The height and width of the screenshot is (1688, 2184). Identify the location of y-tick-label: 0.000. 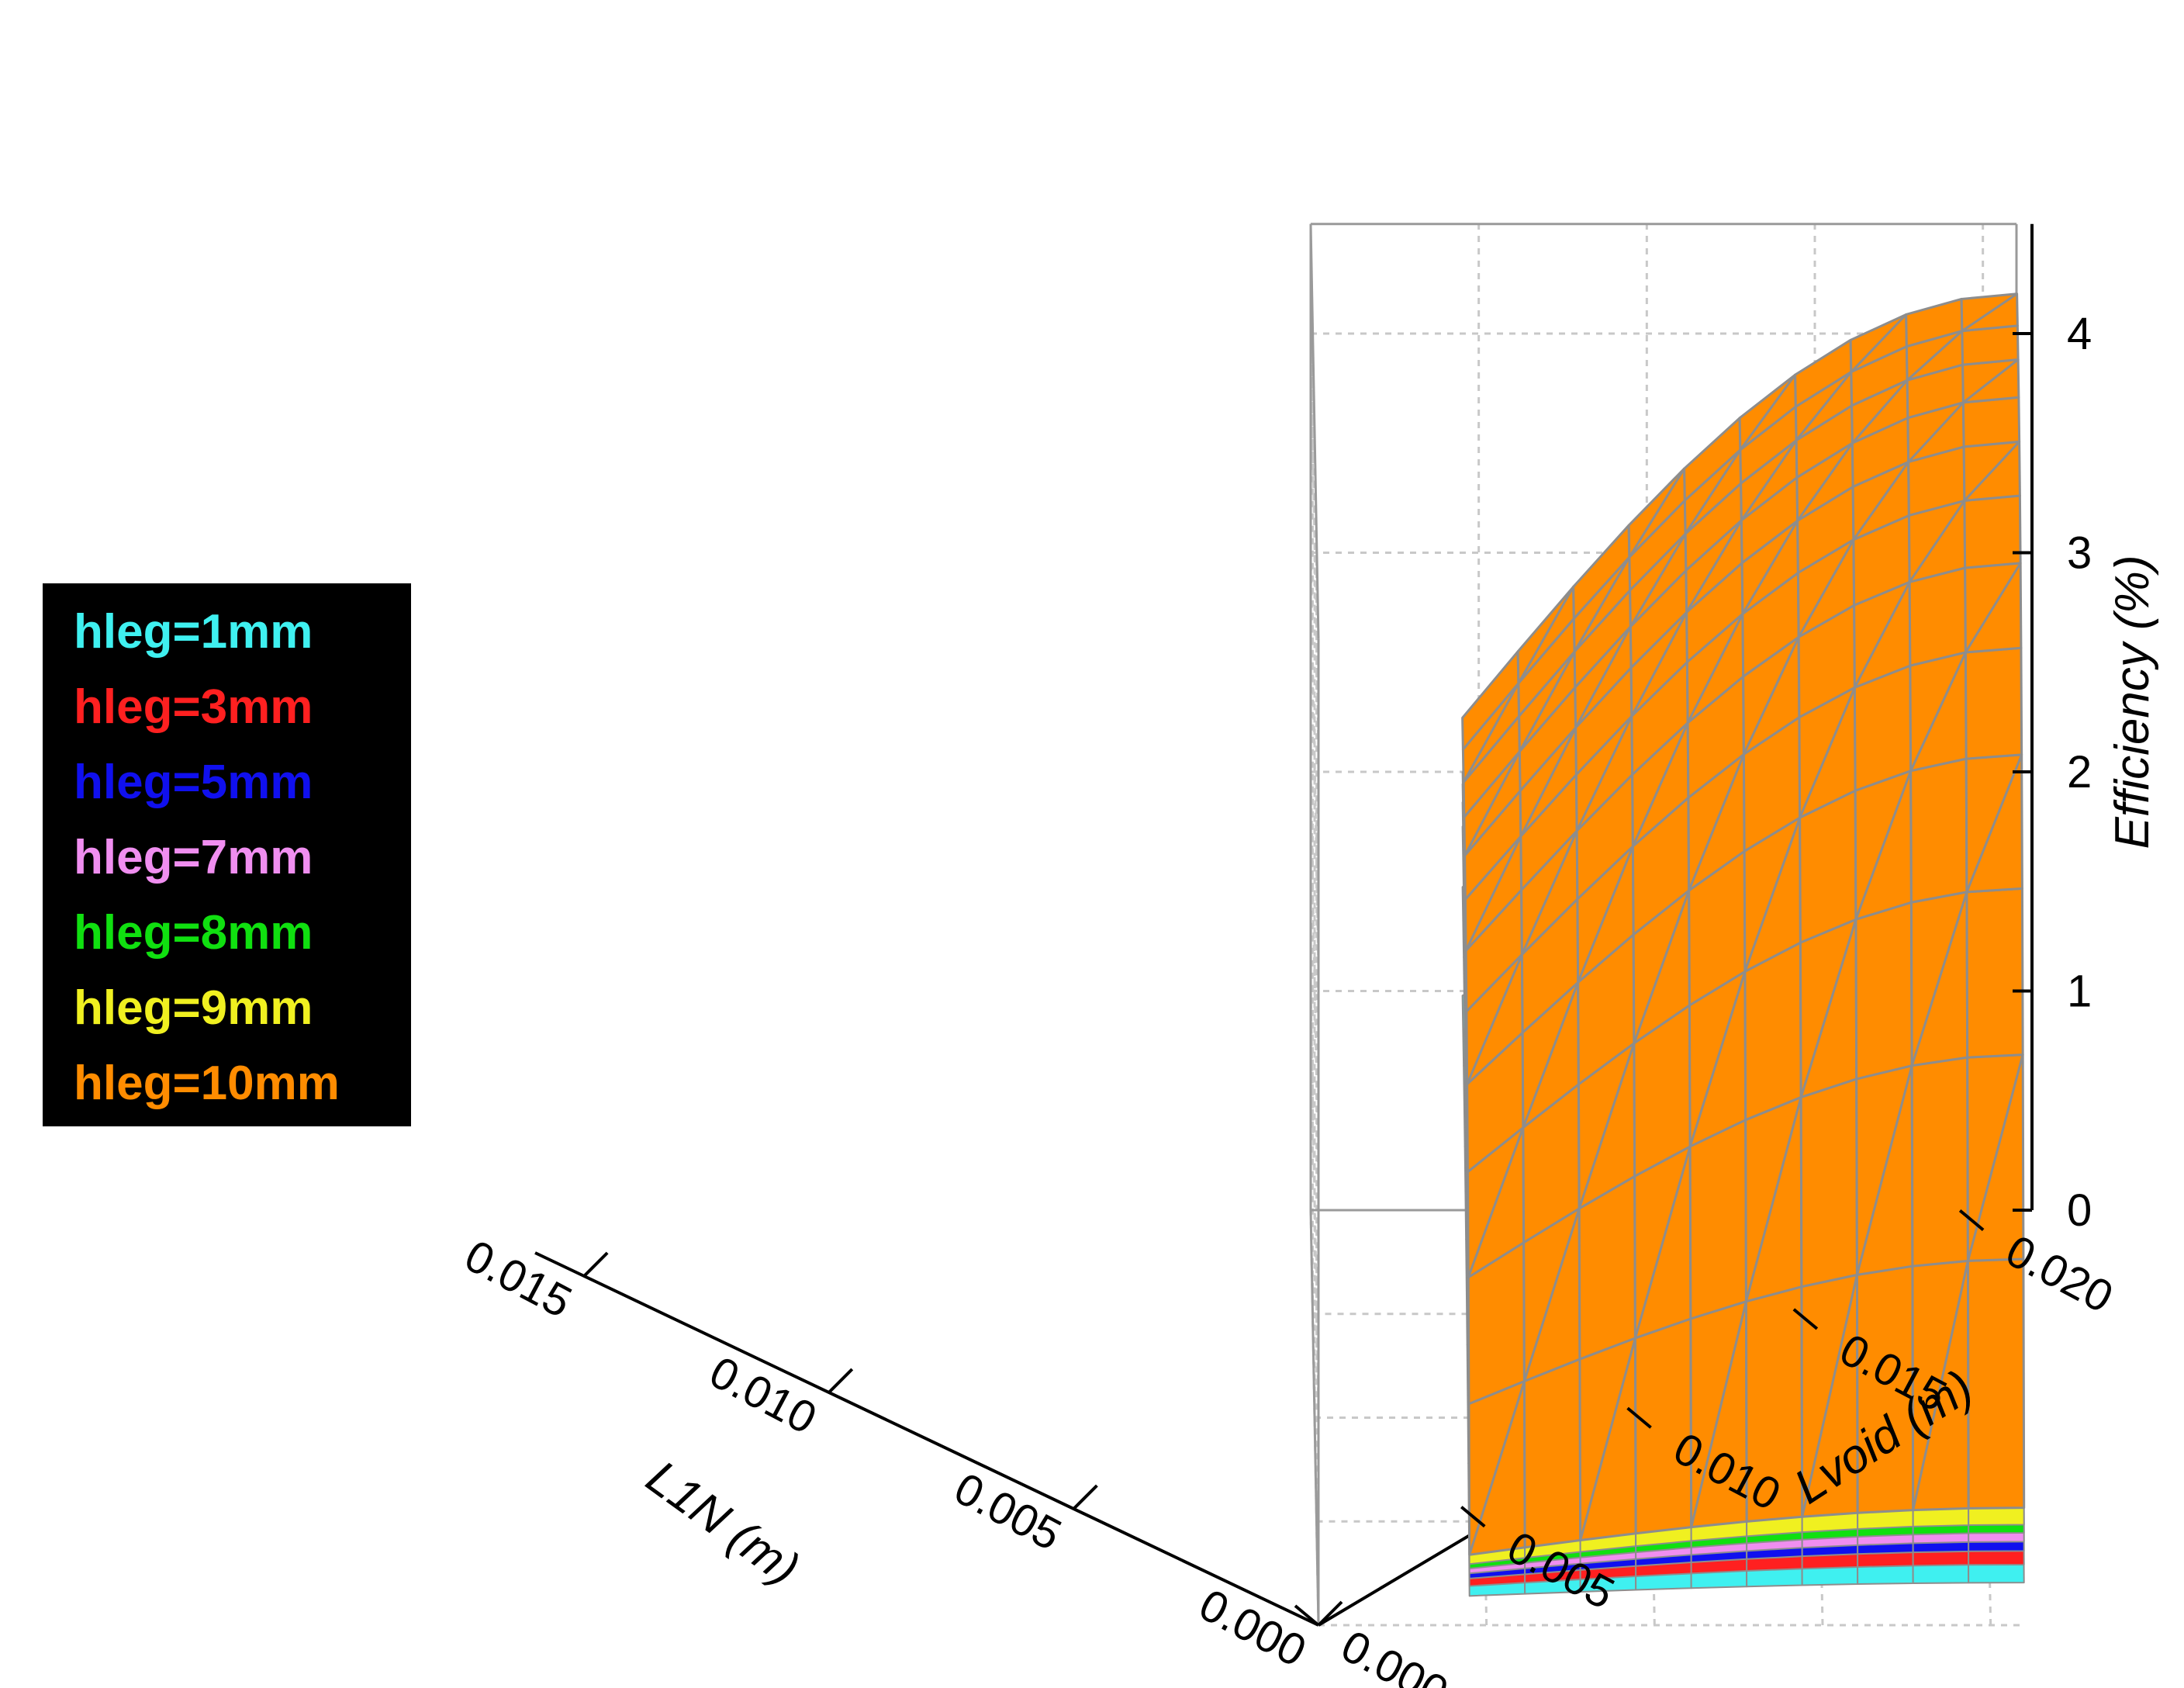
(1395, 1655).